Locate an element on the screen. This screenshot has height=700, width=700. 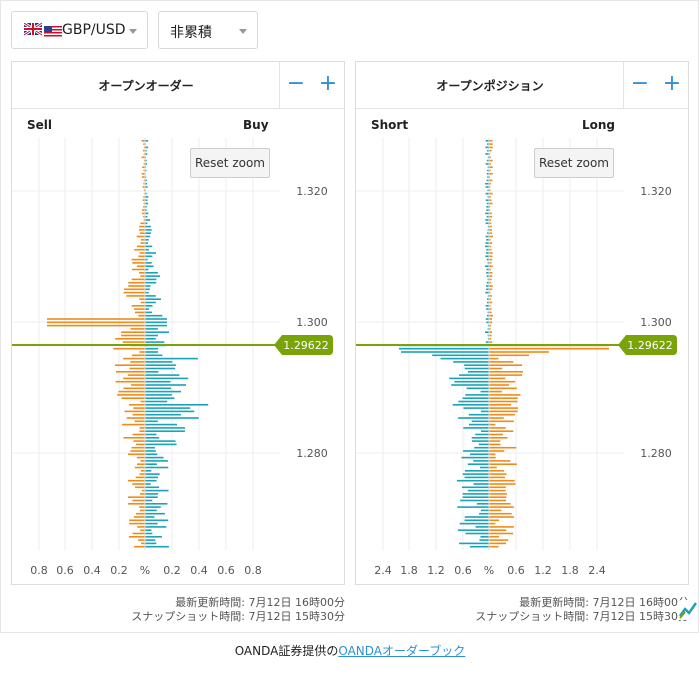
orderbook-link: OANDAオーダーブック is located at coordinates (402, 651).